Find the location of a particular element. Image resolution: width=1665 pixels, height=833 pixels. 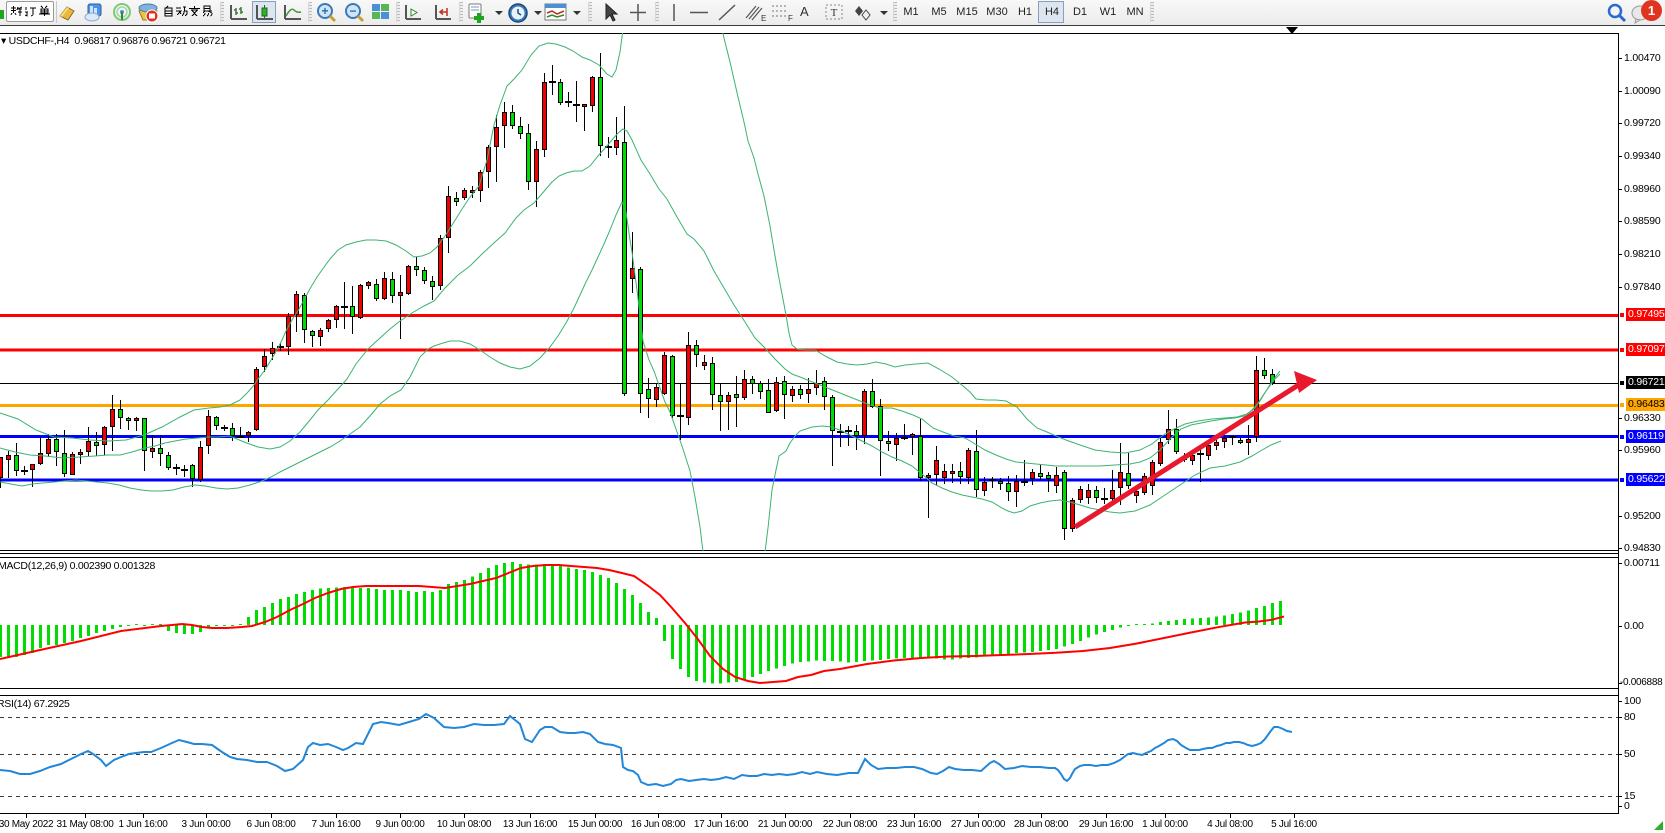

svg-text: T is located at coordinates (834, 13).